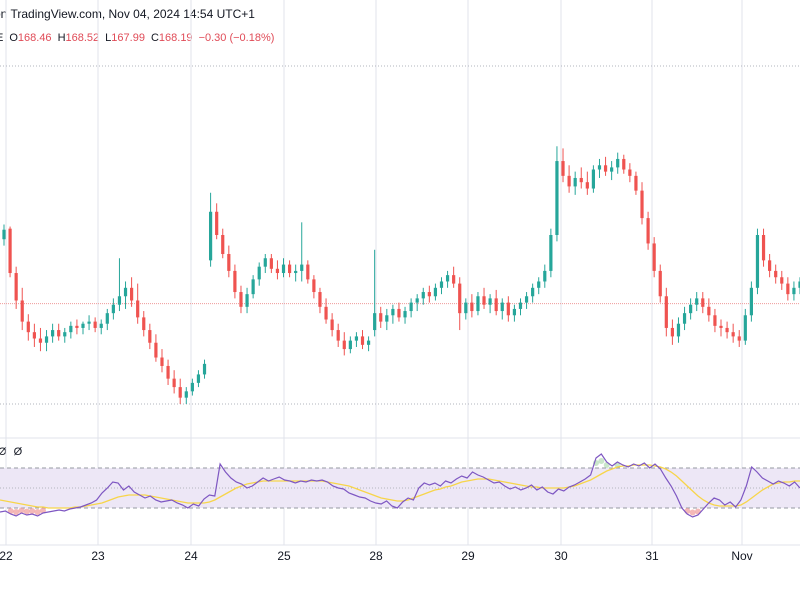 Image resolution: width=800 pixels, height=600 pixels. I want to click on ohlc-label: E, so click(1, 38).